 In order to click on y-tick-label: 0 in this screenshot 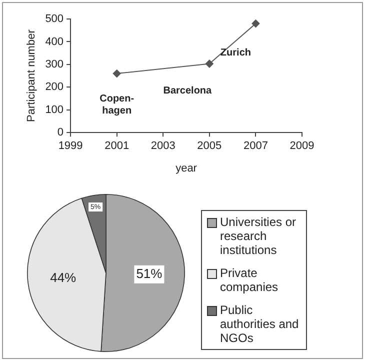, I will do `click(60, 132)`.